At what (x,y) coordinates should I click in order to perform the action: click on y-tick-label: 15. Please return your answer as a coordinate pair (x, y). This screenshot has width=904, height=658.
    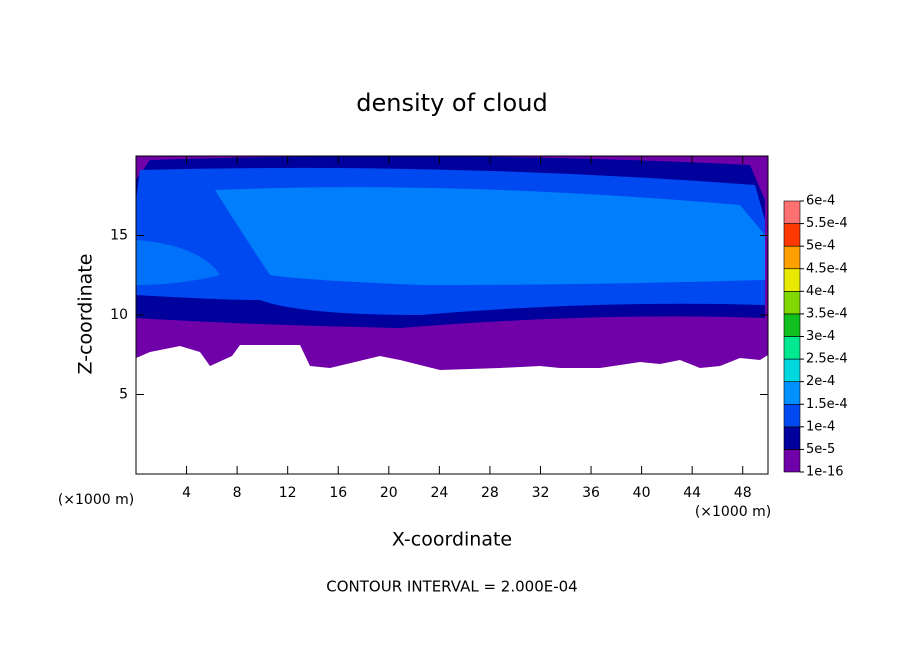
    Looking at the image, I should click on (119, 236).